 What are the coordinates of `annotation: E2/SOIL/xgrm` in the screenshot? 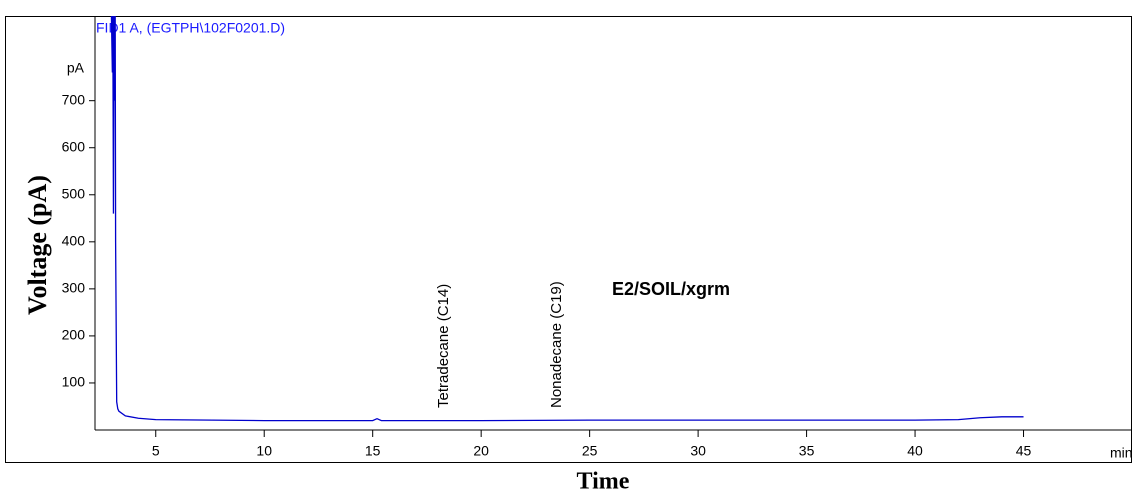 It's located at (671, 289).